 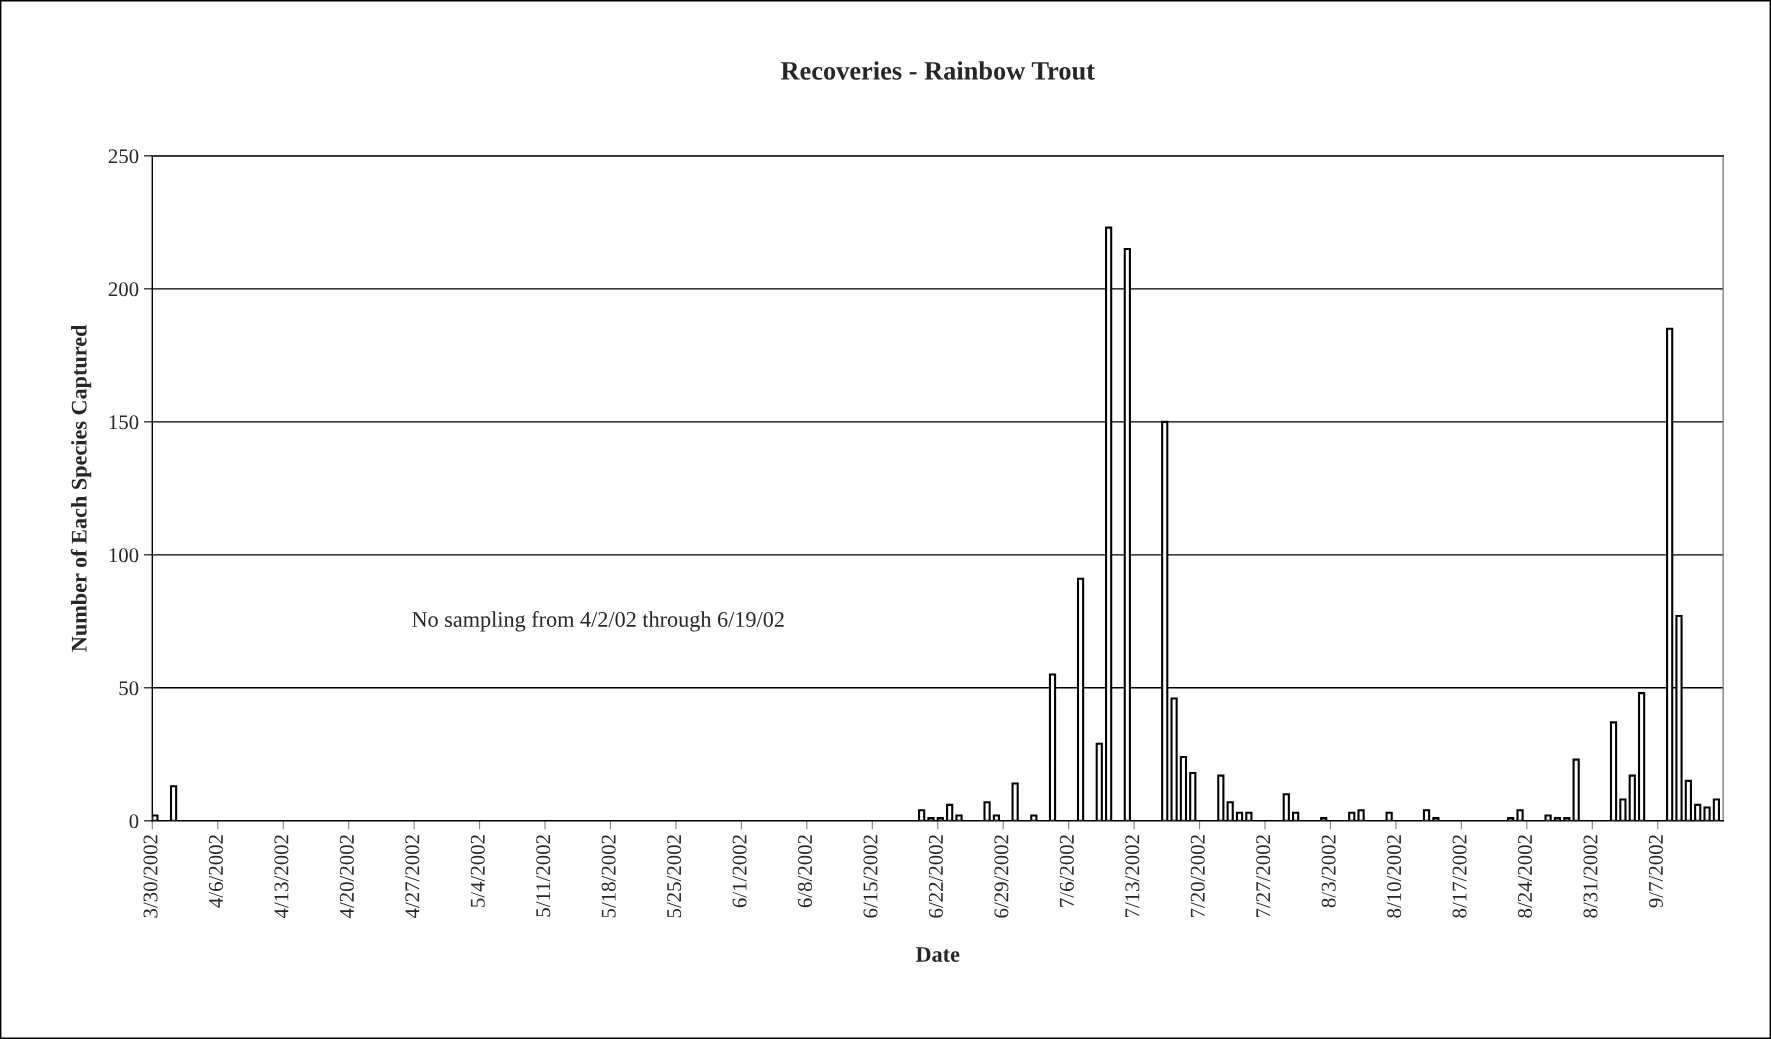 I want to click on x-tick-label: 7/13/2002, so click(x=1132, y=876).